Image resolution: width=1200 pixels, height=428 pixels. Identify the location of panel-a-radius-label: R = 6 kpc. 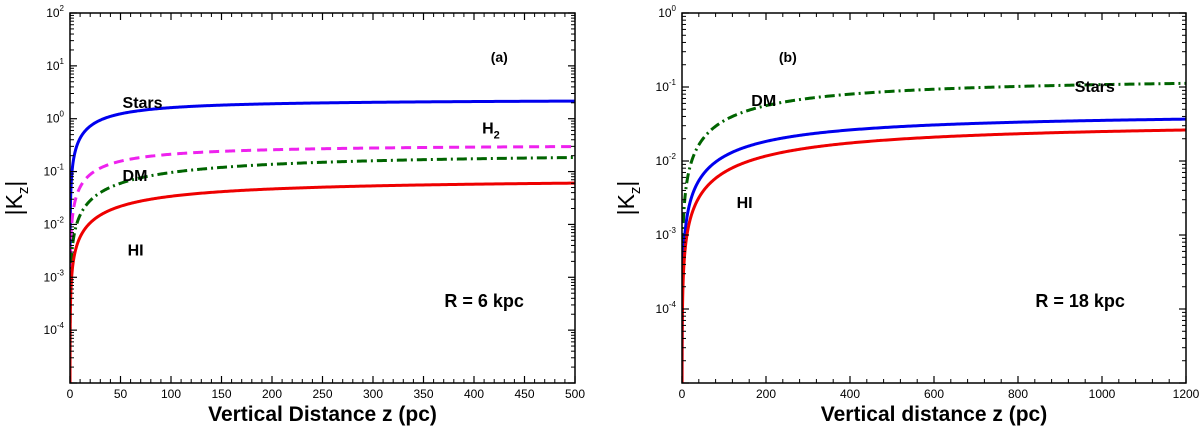
(484, 301).